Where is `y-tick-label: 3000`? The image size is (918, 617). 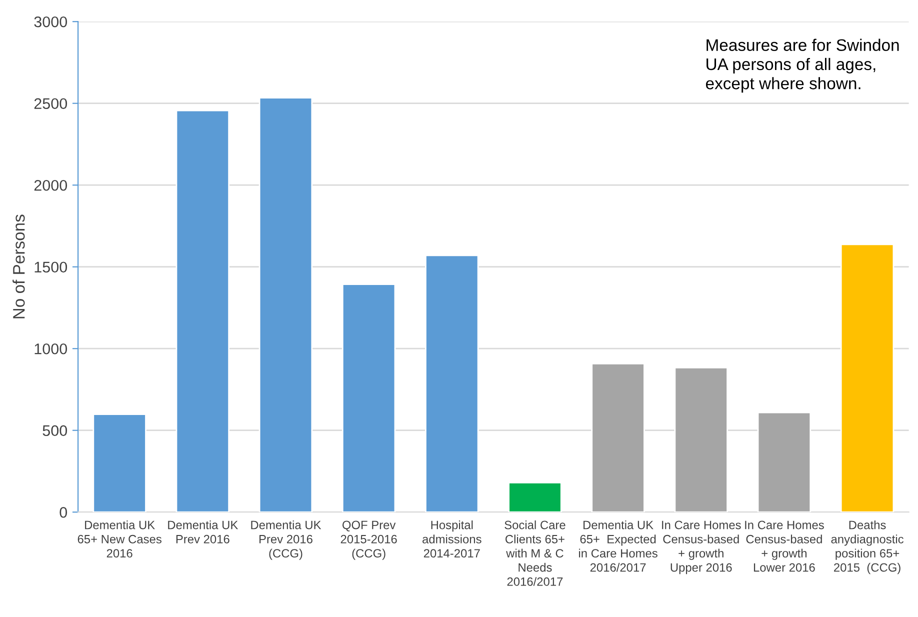
y-tick-label: 3000 is located at coordinates (51, 22).